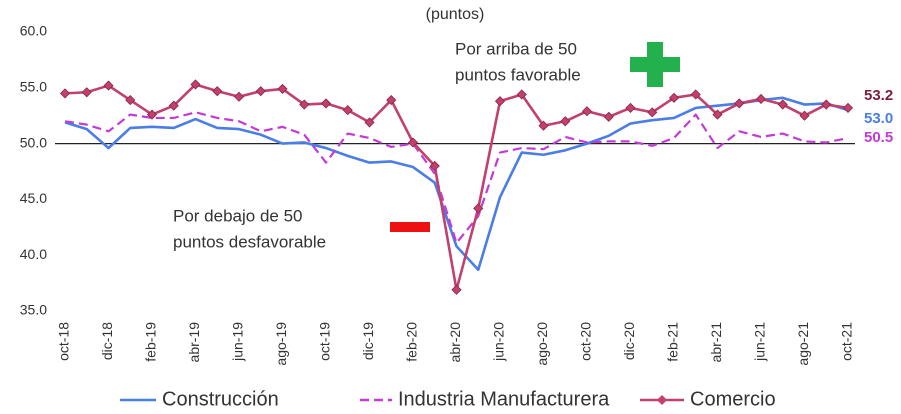 This screenshot has height=414, width=901. Describe the element at coordinates (455, 14) in the screenshot. I see `chart-subtitle: (puntos)` at that location.